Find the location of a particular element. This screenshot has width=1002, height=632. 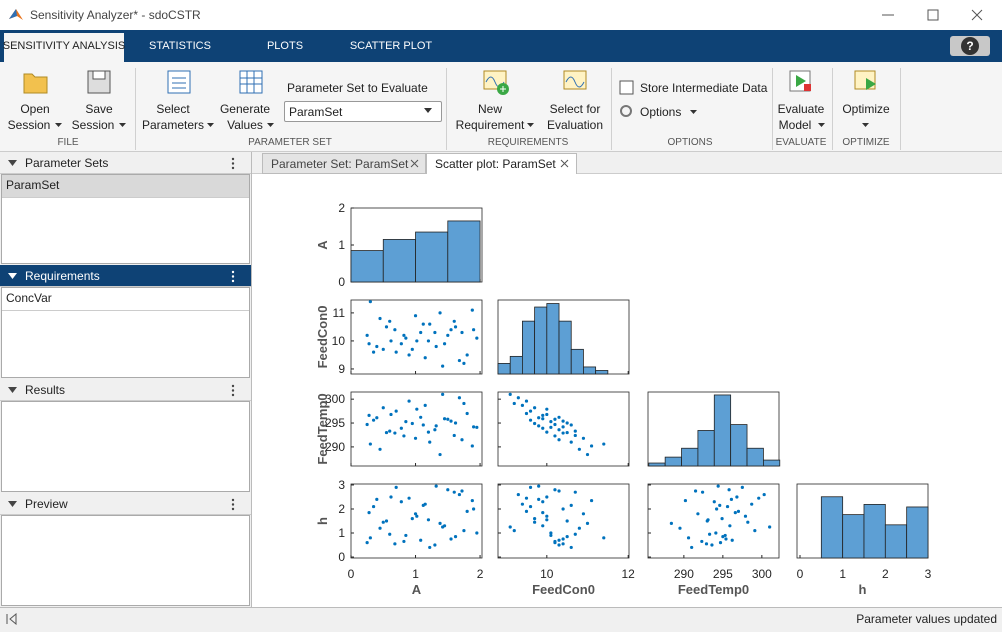

toolstrip-icons is located at coordinates (449, 98).